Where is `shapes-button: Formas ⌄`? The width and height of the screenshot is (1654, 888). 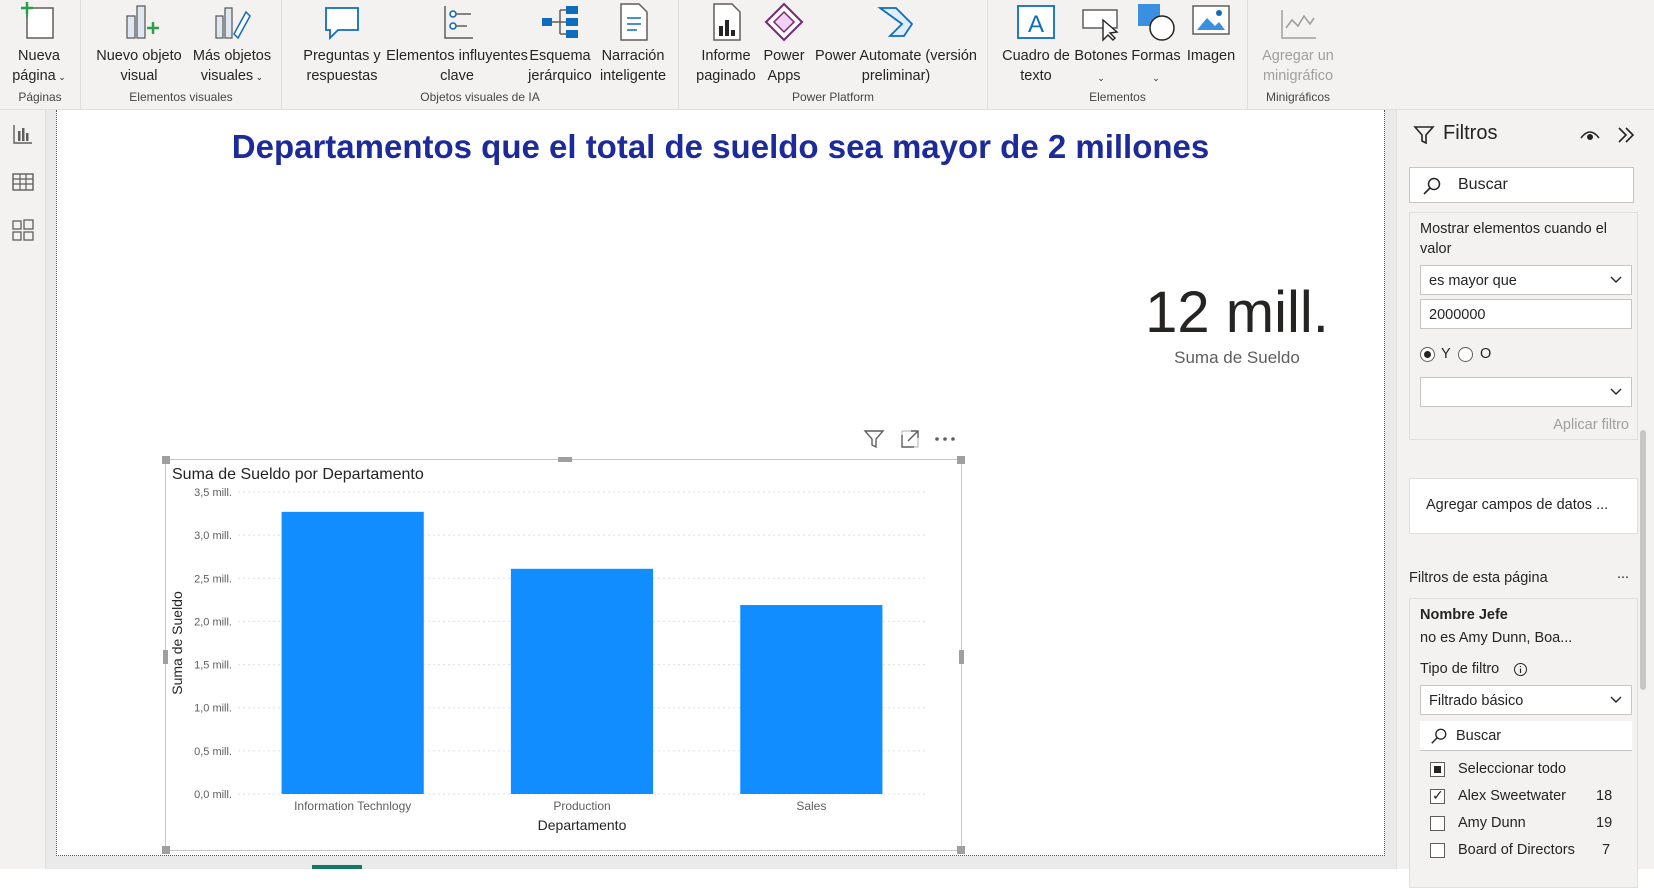
shapes-button: Formas ⌄ is located at coordinates (1156, 45).